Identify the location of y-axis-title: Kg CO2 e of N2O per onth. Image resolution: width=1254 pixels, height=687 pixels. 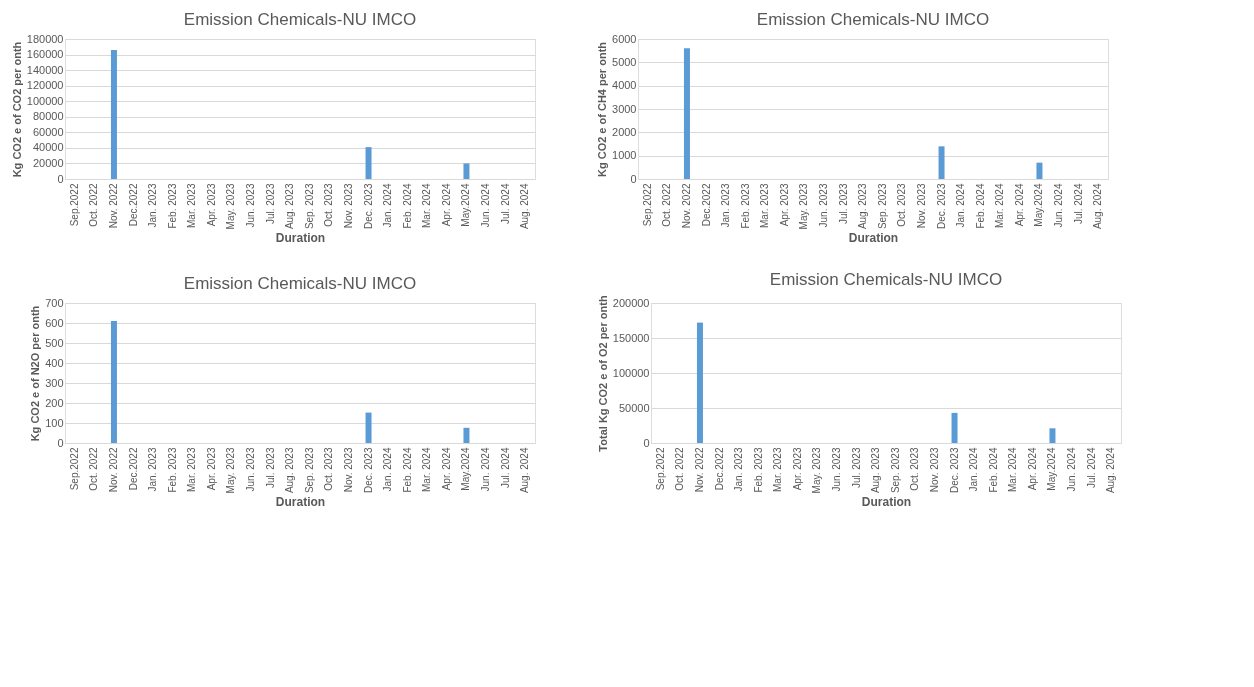
(35, 373).